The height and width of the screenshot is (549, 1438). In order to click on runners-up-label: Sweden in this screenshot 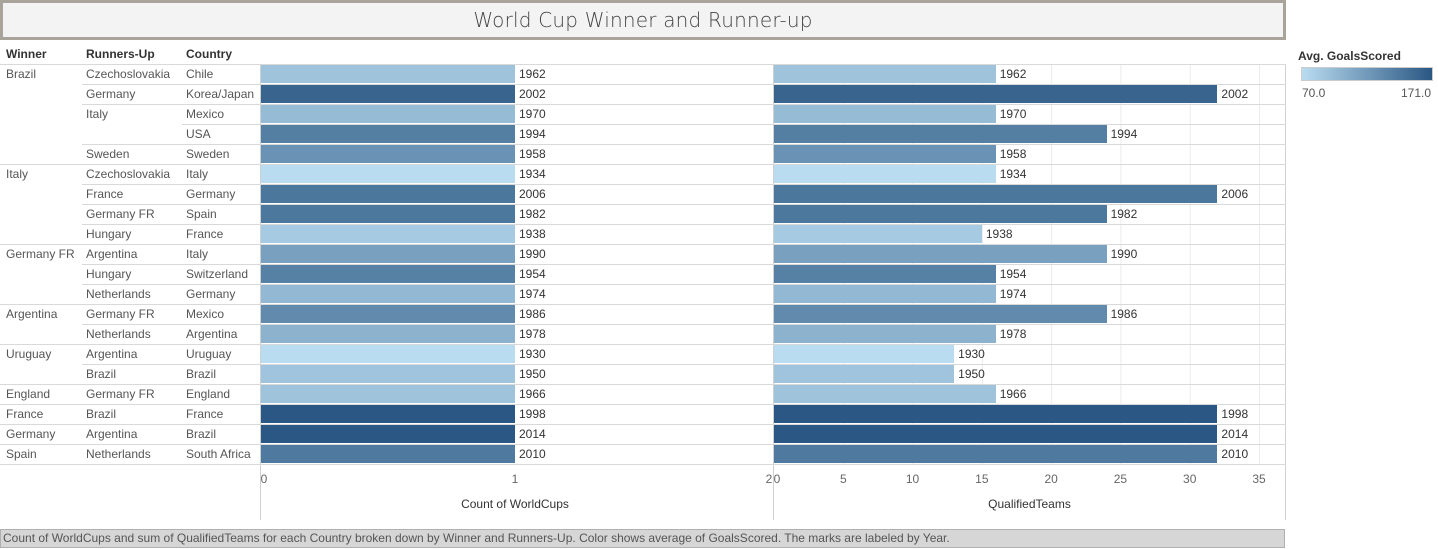, I will do `click(108, 154)`.